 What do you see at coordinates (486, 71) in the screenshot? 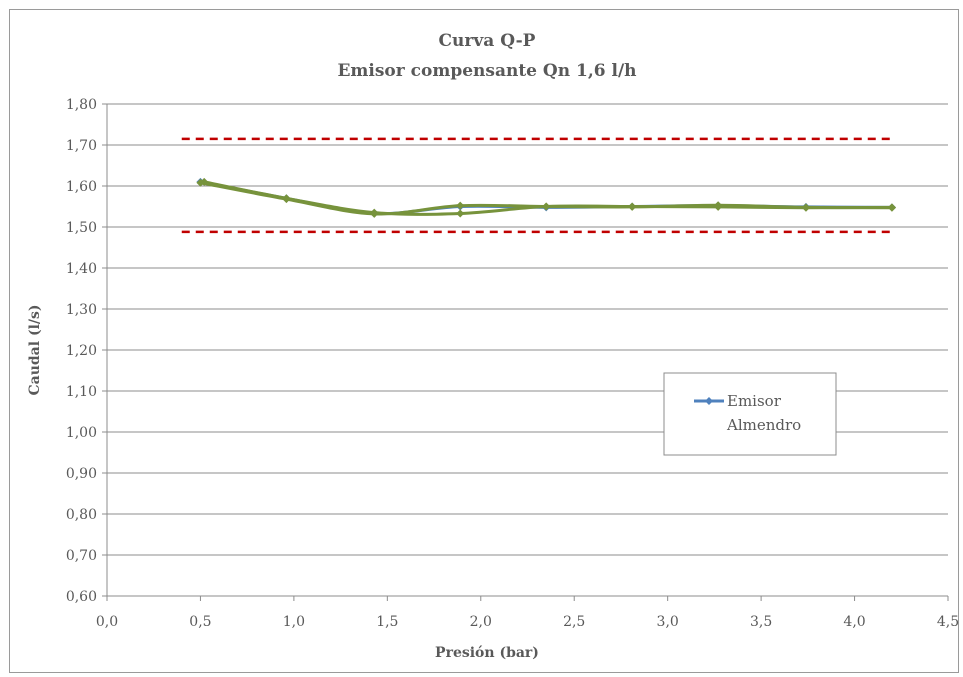
I see `chart-subtitle: Emisor compensante Qn 1,6 l/h` at bounding box center [486, 71].